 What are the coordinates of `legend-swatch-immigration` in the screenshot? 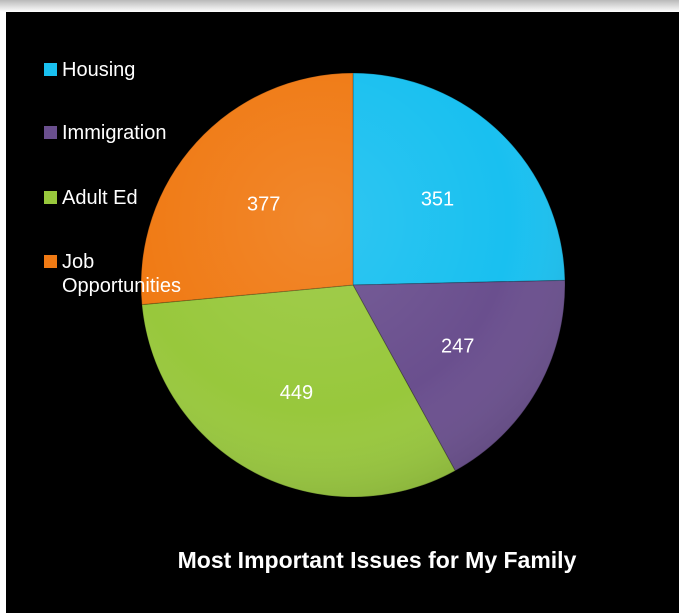 It's located at (50, 132).